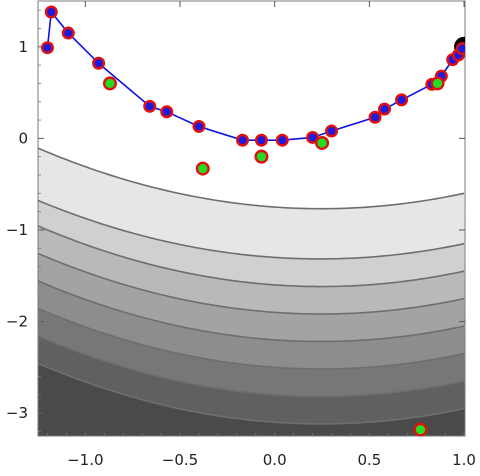 The image size is (480, 476). I want to click on x-tick-label: −1.0, so click(85, 460).